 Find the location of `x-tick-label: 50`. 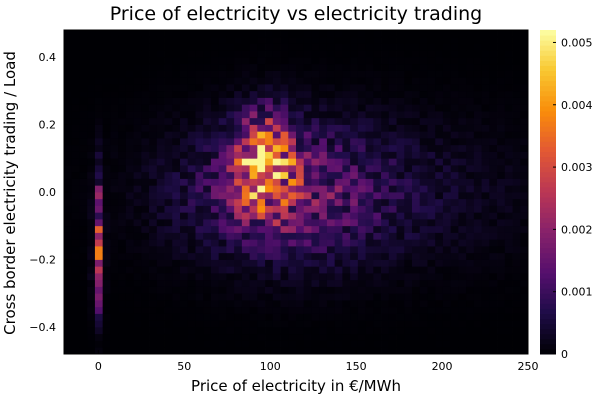

x-tick-label: 50 is located at coordinates (184, 366).